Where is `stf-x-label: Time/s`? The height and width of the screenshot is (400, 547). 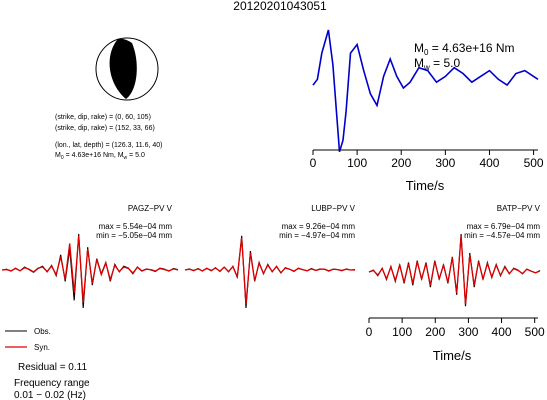 stf-x-label: Time/s is located at coordinates (425, 185).